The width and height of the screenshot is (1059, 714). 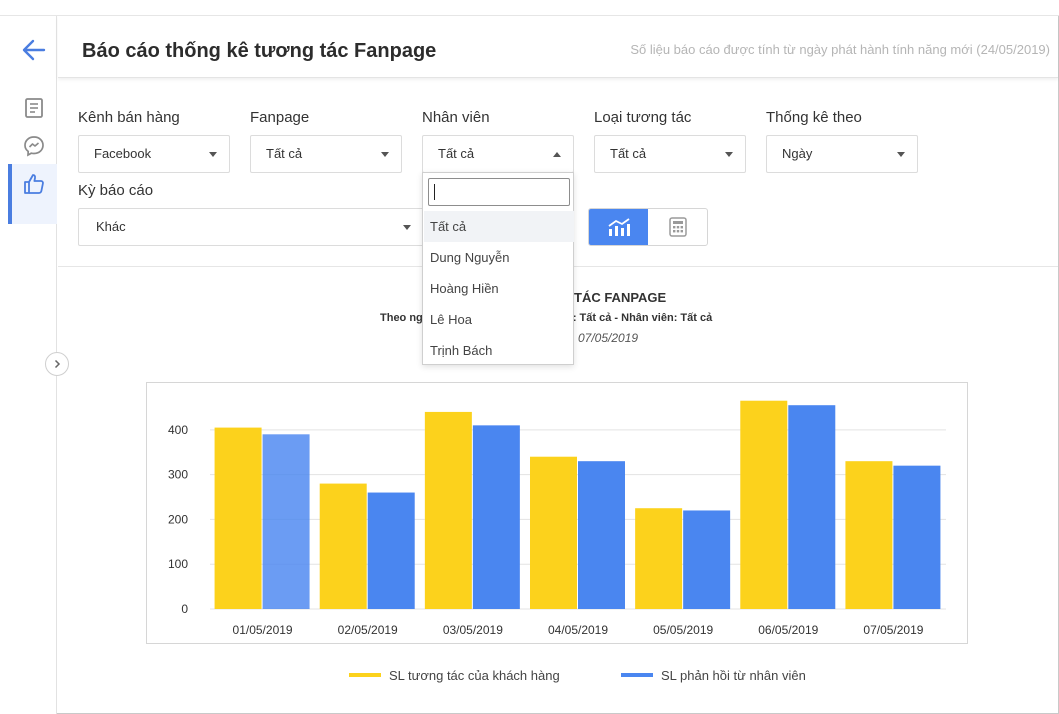 I want to click on interaction-type-select: Tất cả, so click(x=670, y=154).